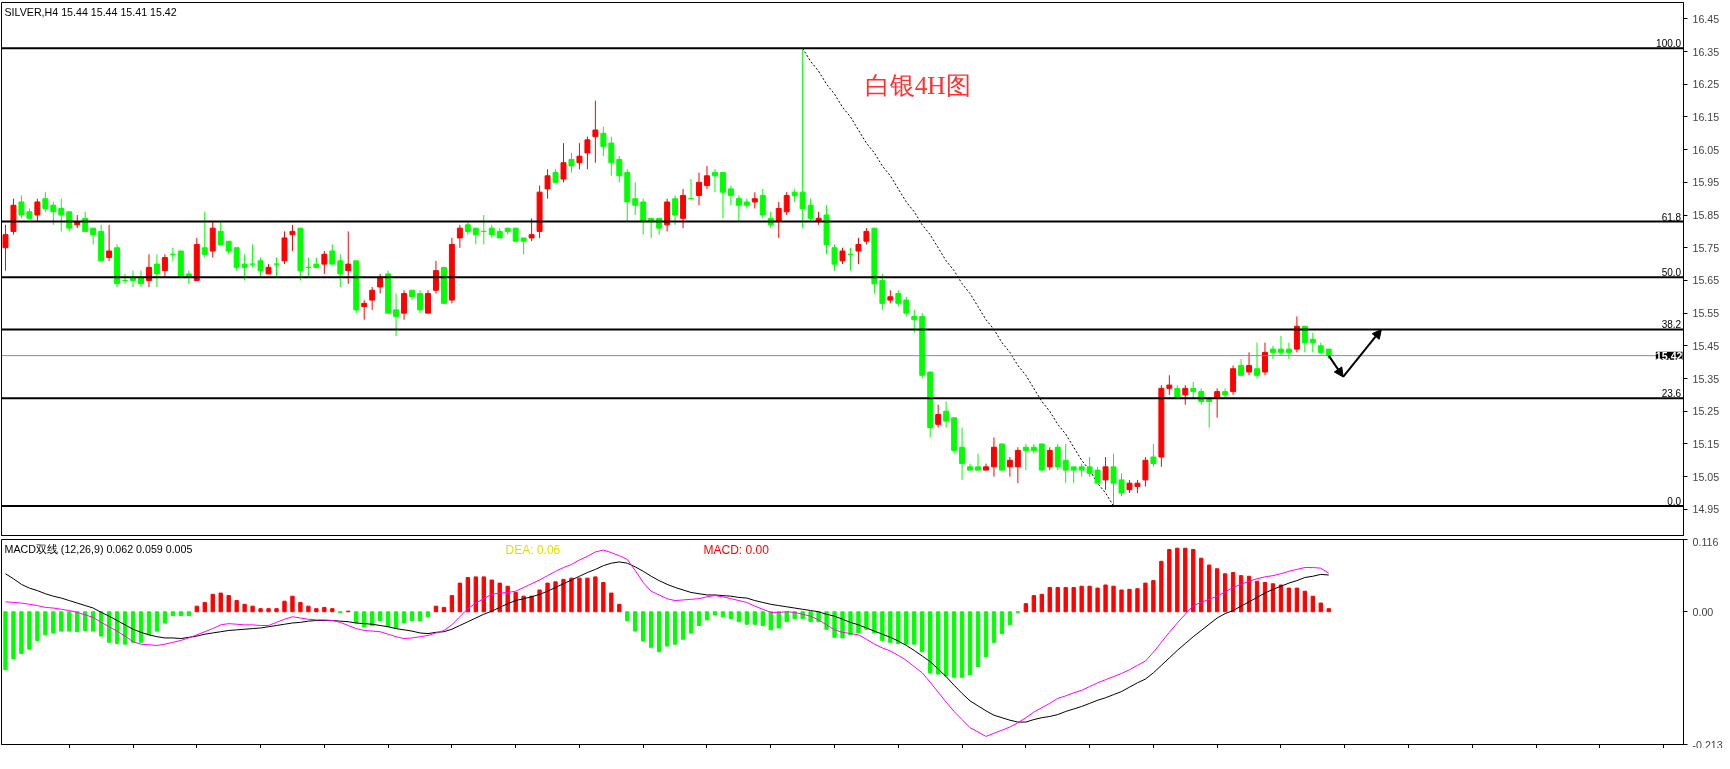 This screenshot has height=769, width=1730. I want to click on y-tick-label: 16.25, so click(1706, 84).